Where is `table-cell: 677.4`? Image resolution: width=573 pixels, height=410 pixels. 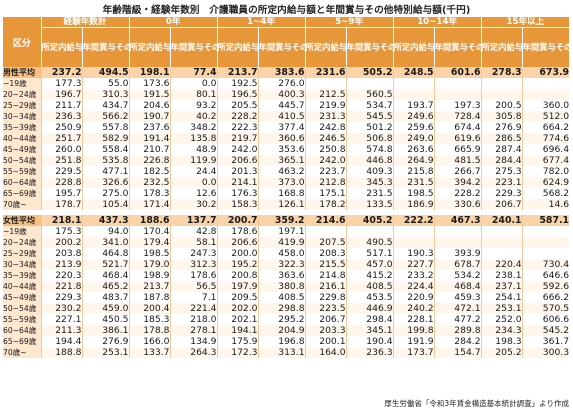
table-cell: 677.4 is located at coordinates (545, 160).